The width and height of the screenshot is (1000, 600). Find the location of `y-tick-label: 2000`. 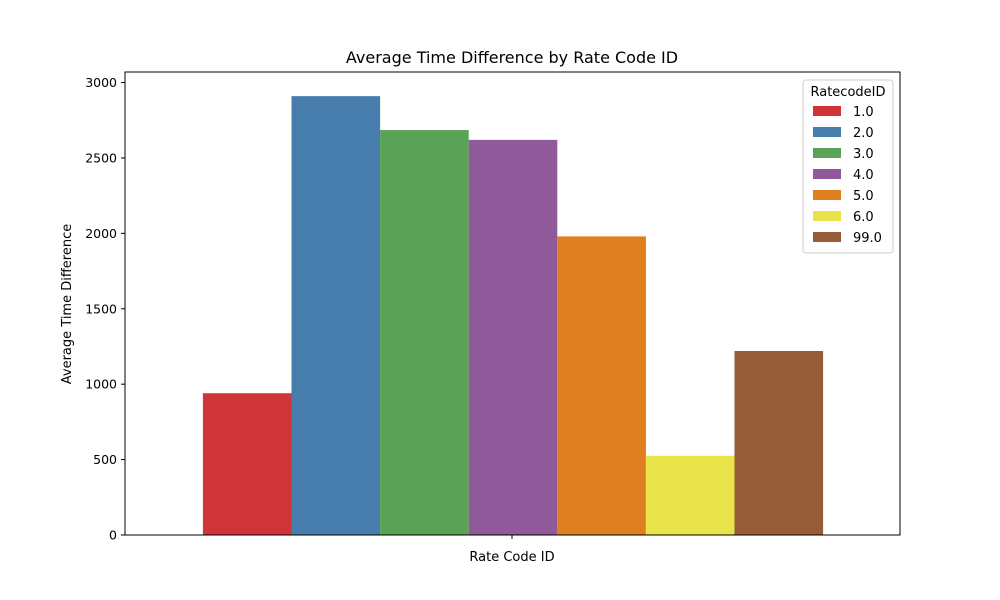

y-tick-label: 2000 is located at coordinates (101, 233).